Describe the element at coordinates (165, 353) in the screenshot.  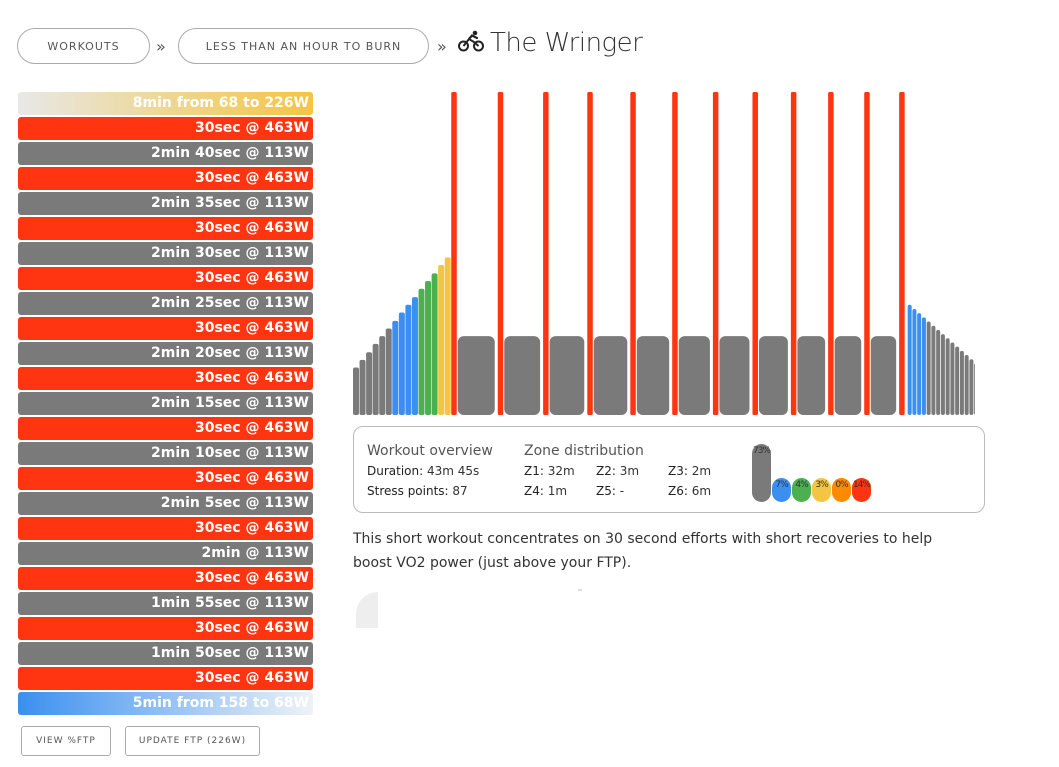
I see `interval-row: 2min 20sec @ 113W` at that location.